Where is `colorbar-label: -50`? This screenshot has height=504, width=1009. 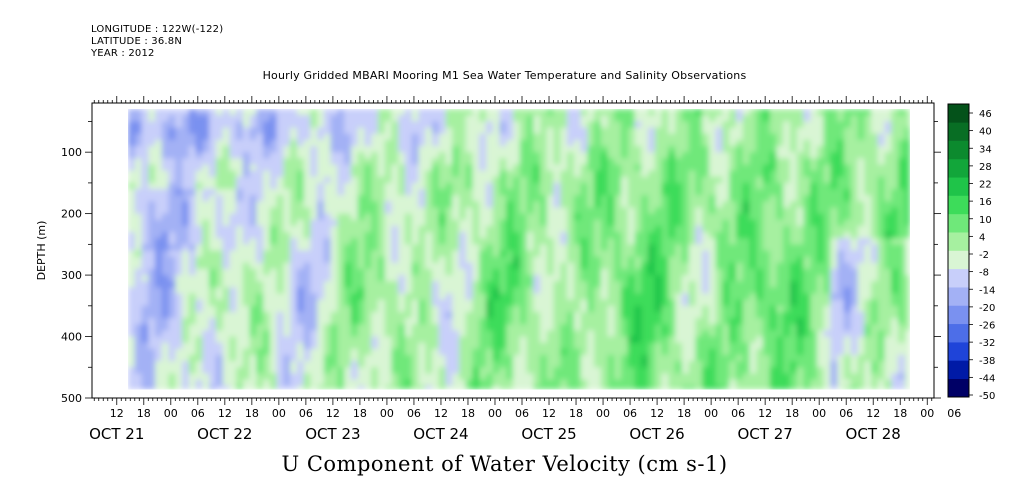 colorbar-label: -50 is located at coordinates (987, 396).